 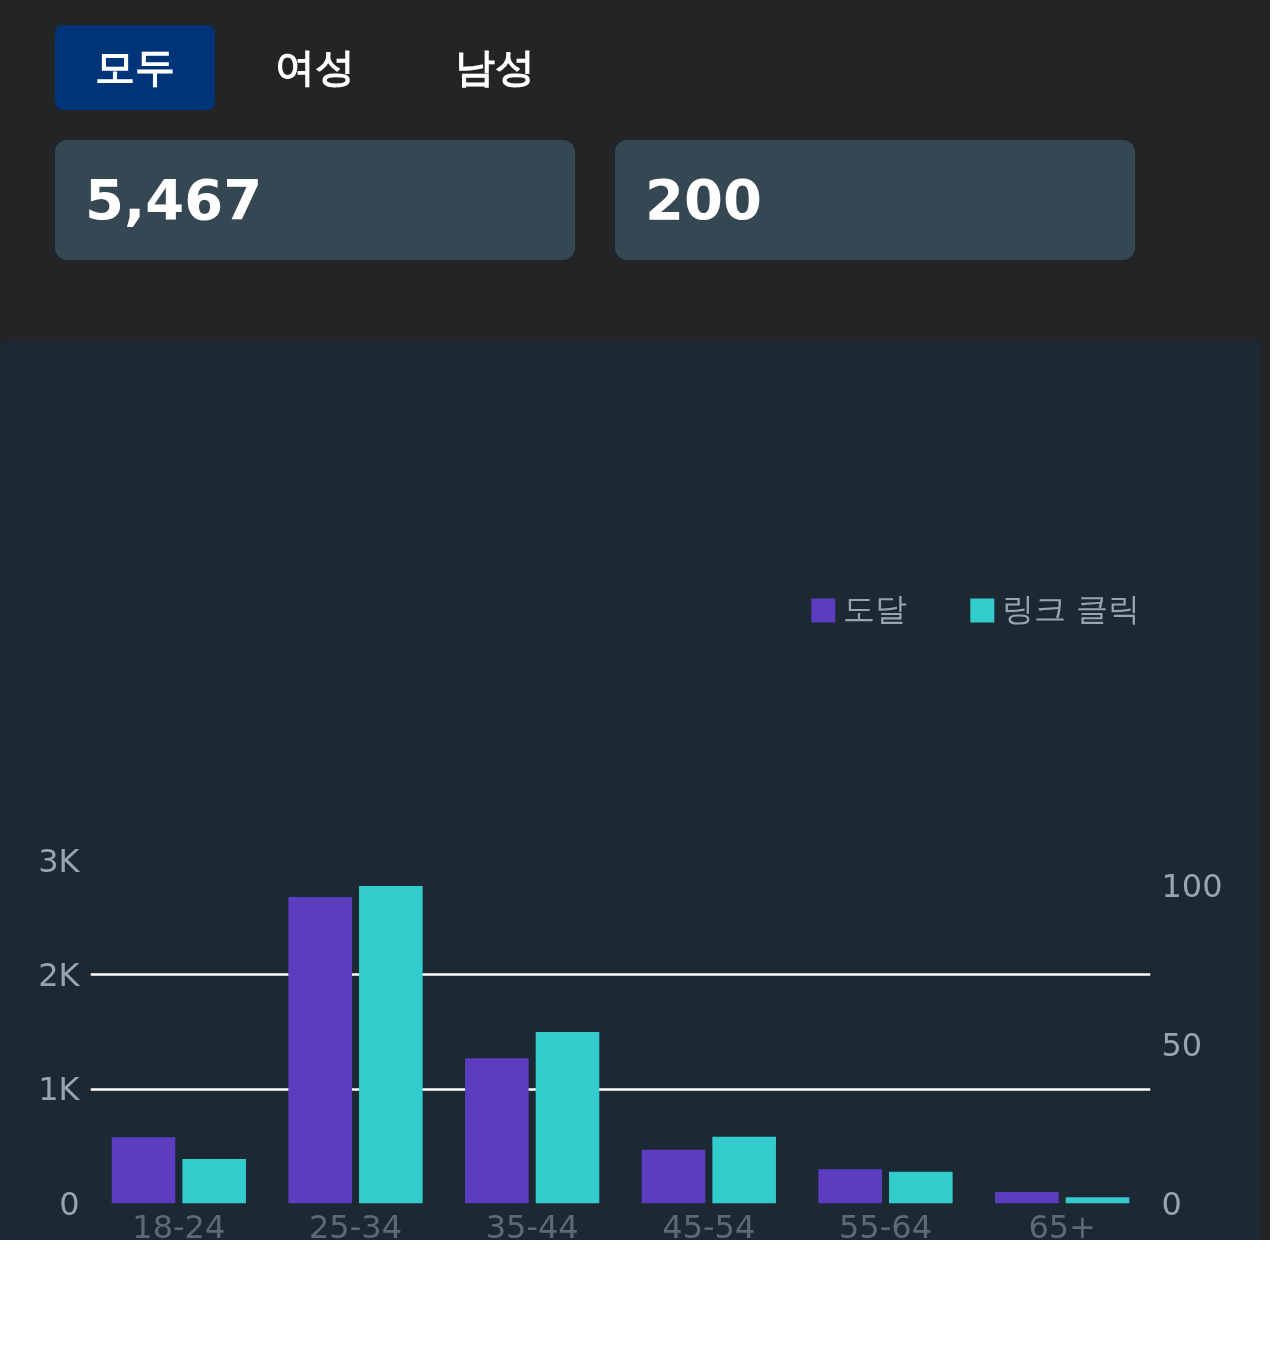 I want to click on x-tick-label: 65+, so click(x=1062, y=1226).